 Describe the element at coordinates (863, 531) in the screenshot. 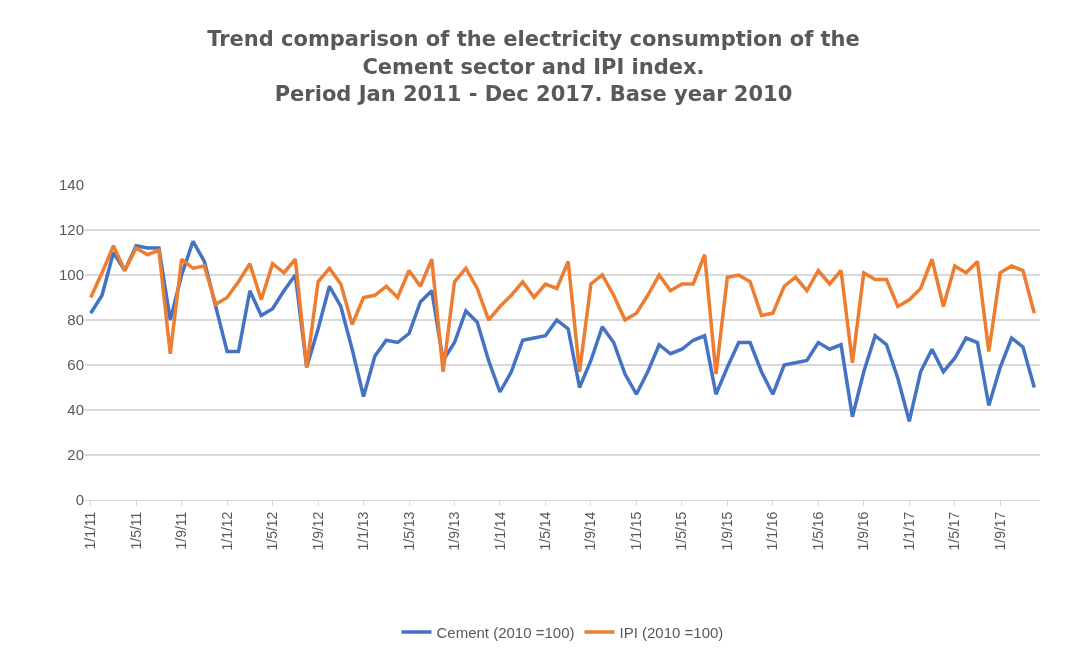

I see `x-tick-label: 1/9/16` at that location.